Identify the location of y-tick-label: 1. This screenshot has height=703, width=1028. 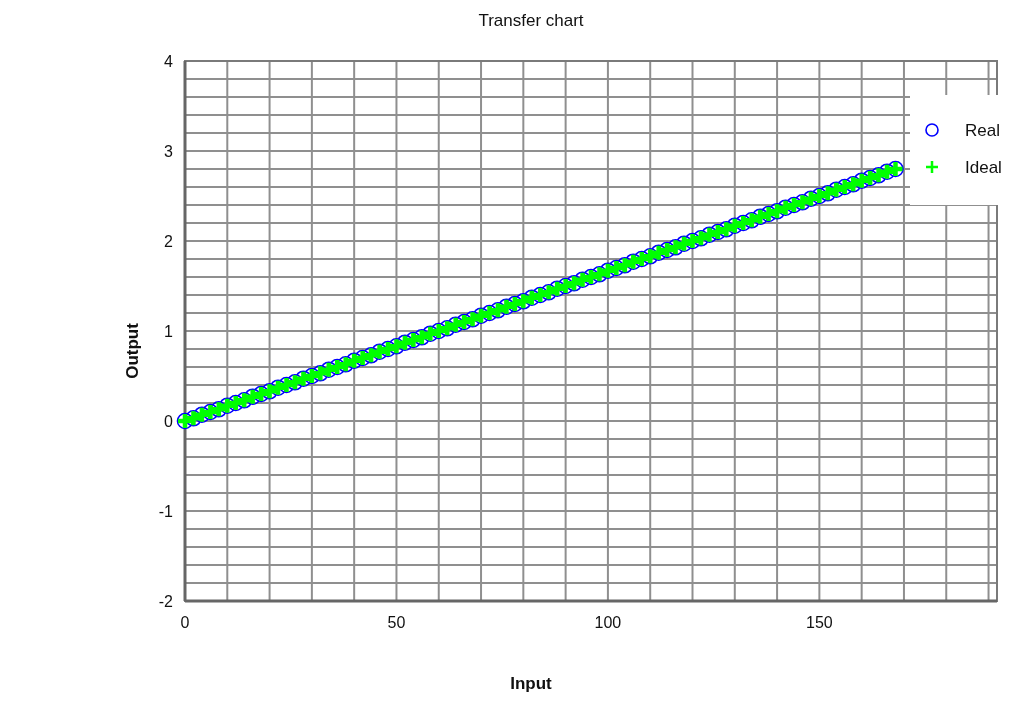
(169, 331).